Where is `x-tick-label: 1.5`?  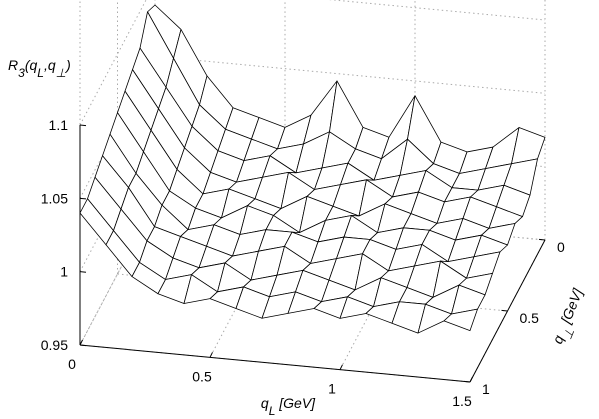 x-tick-label: 1.5 is located at coordinates (462, 401).